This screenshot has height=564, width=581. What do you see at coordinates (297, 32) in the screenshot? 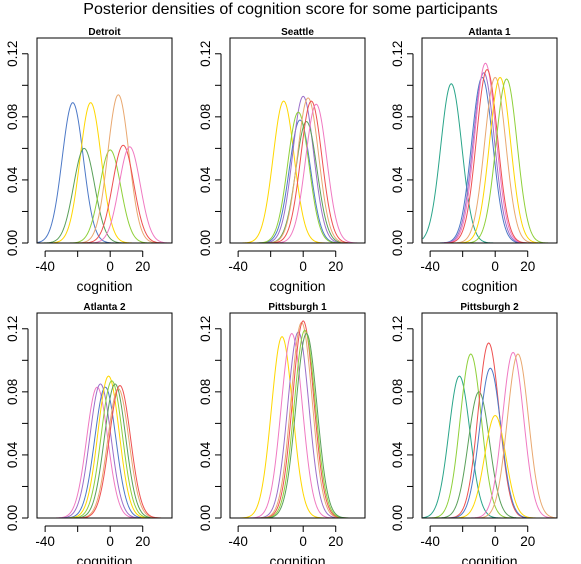
I see `panel-title: Seattle` at bounding box center [297, 32].